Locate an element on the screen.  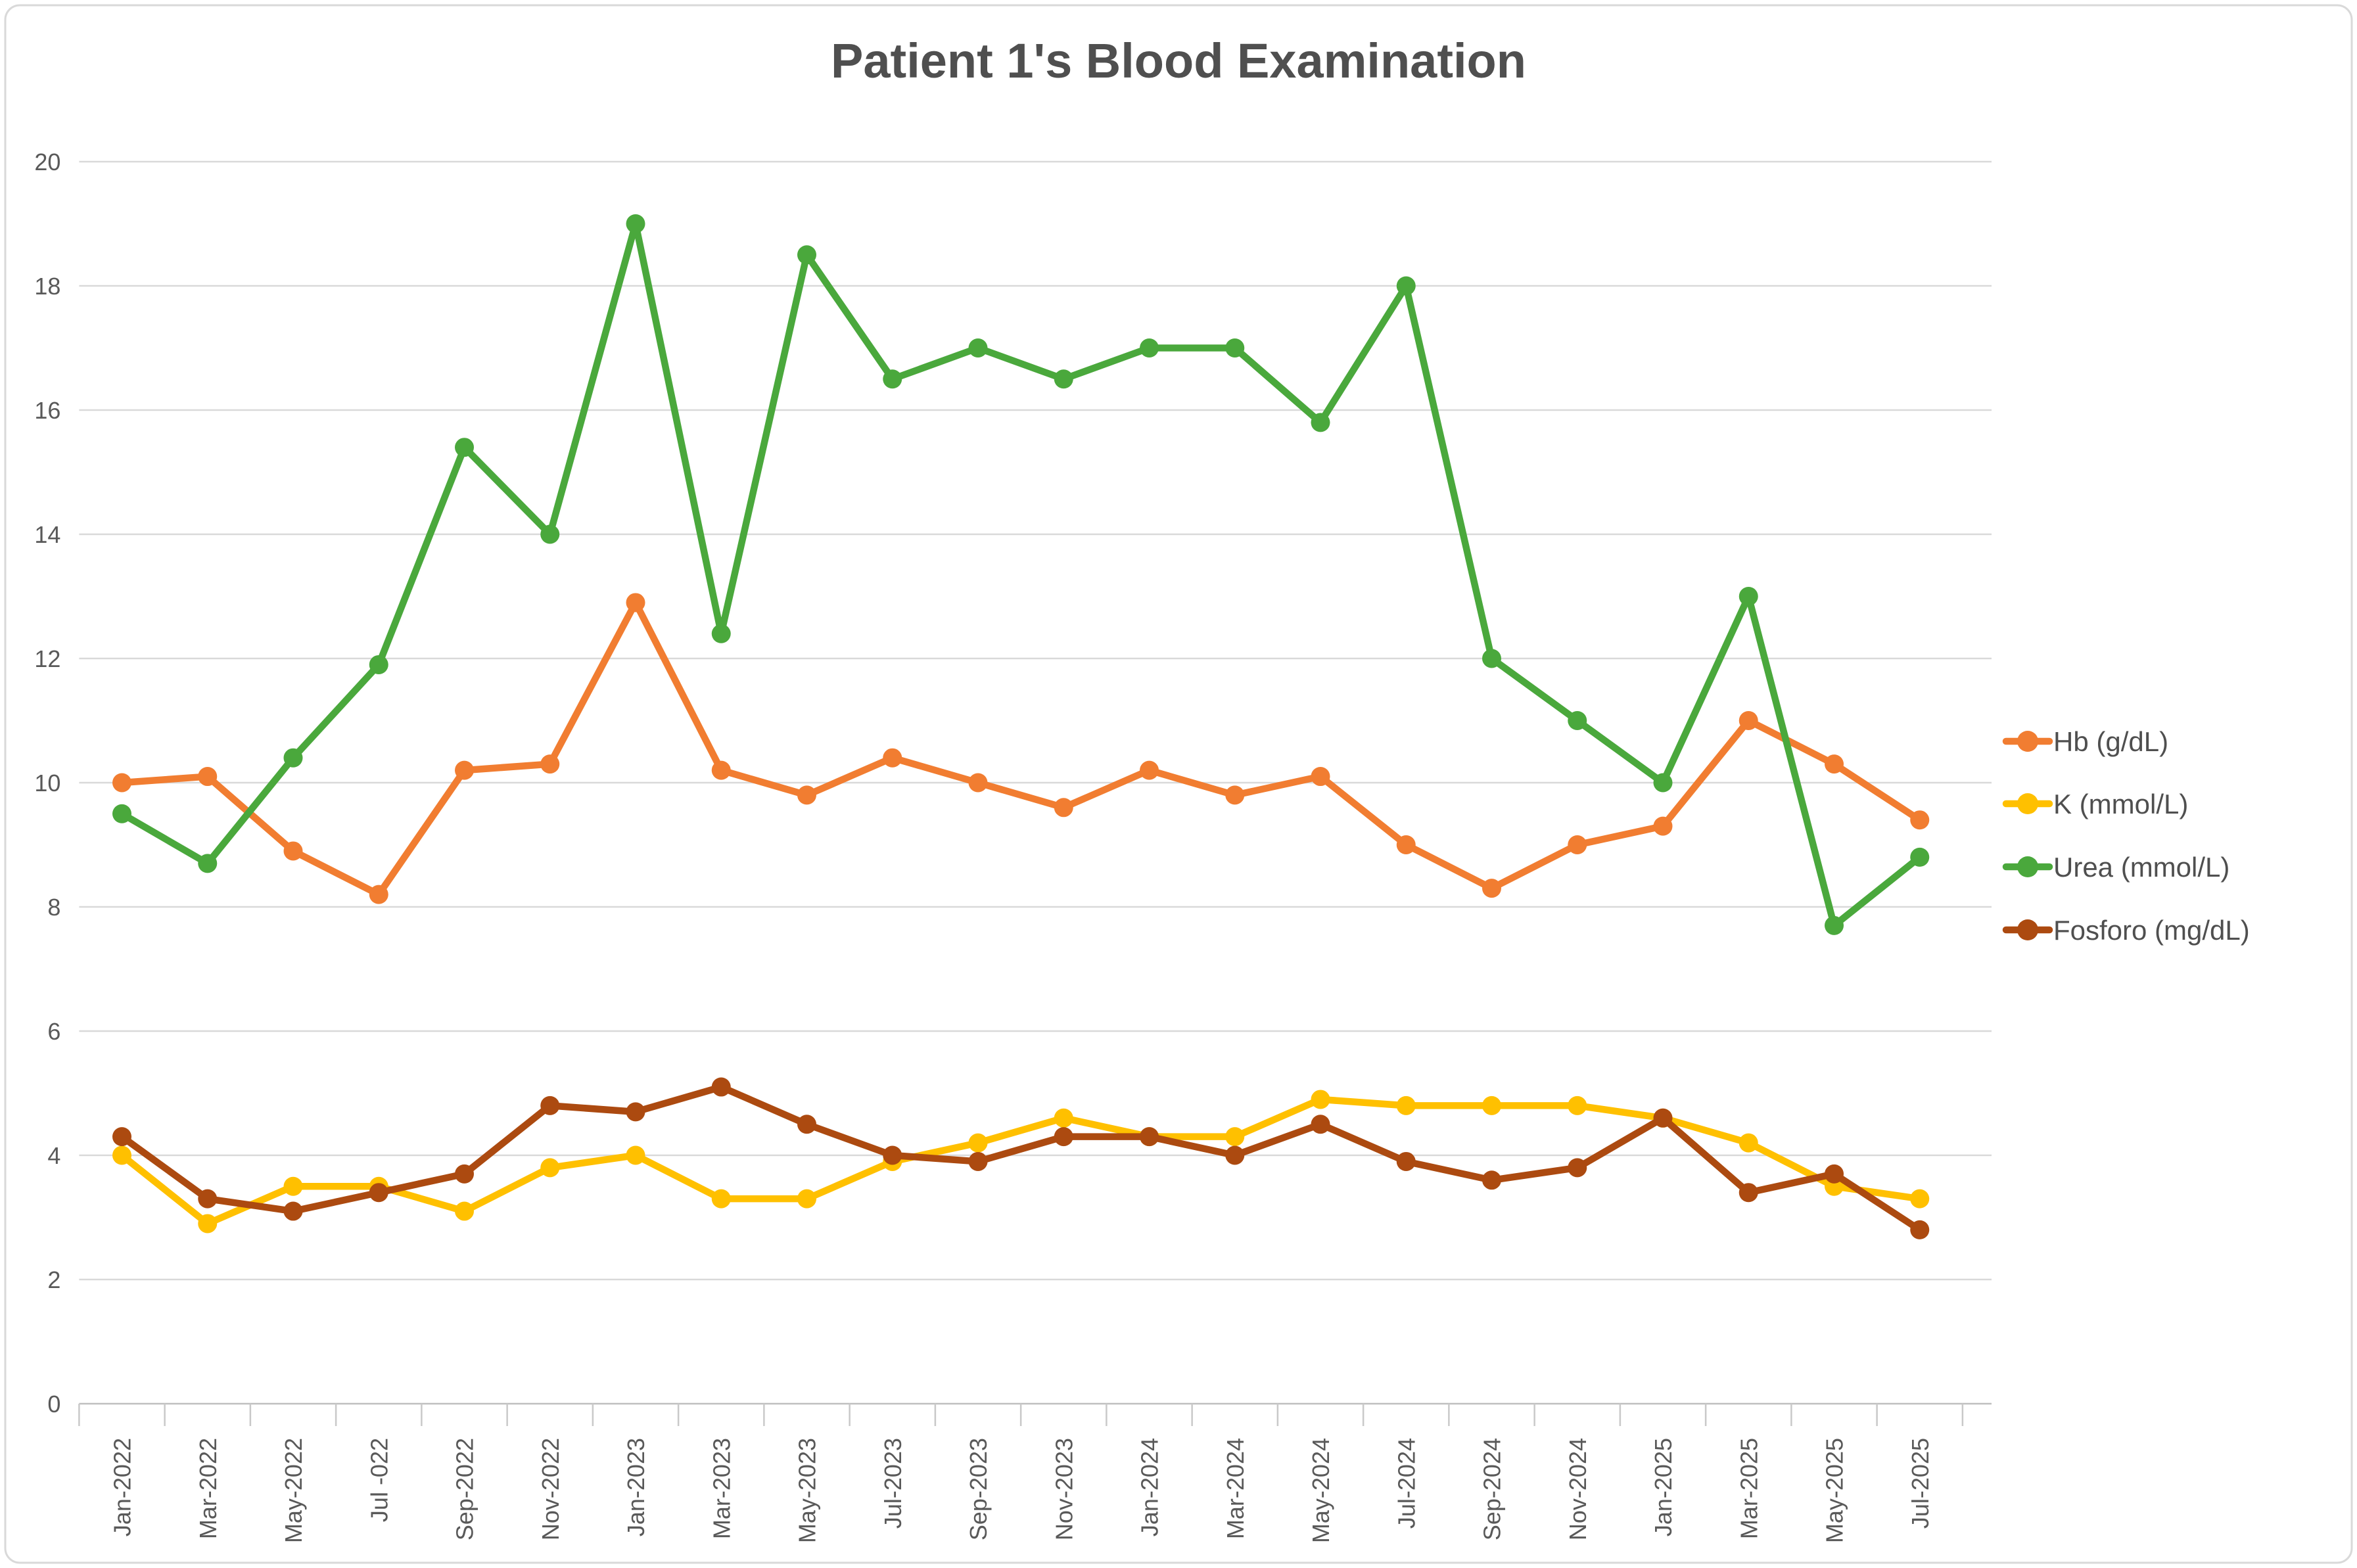
x-axis-ticks is located at coordinates (1021, 1415).